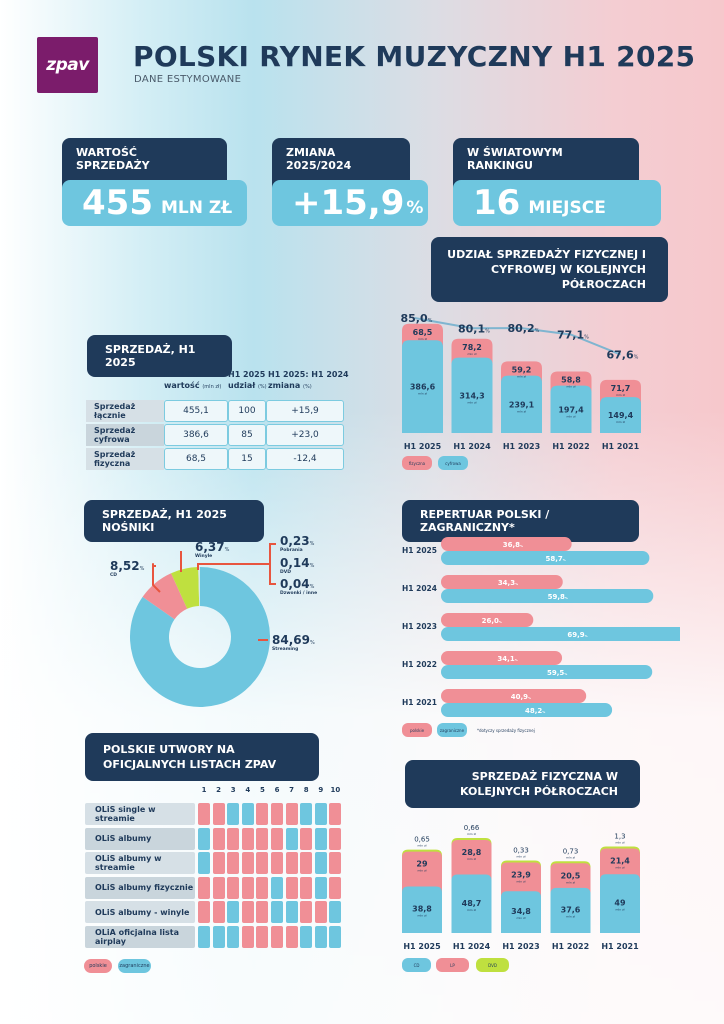 This screenshot has width=724, height=1024. Describe the element at coordinates (203, 556) in the screenshot. I see `slice-name-label: Winyle` at that location.